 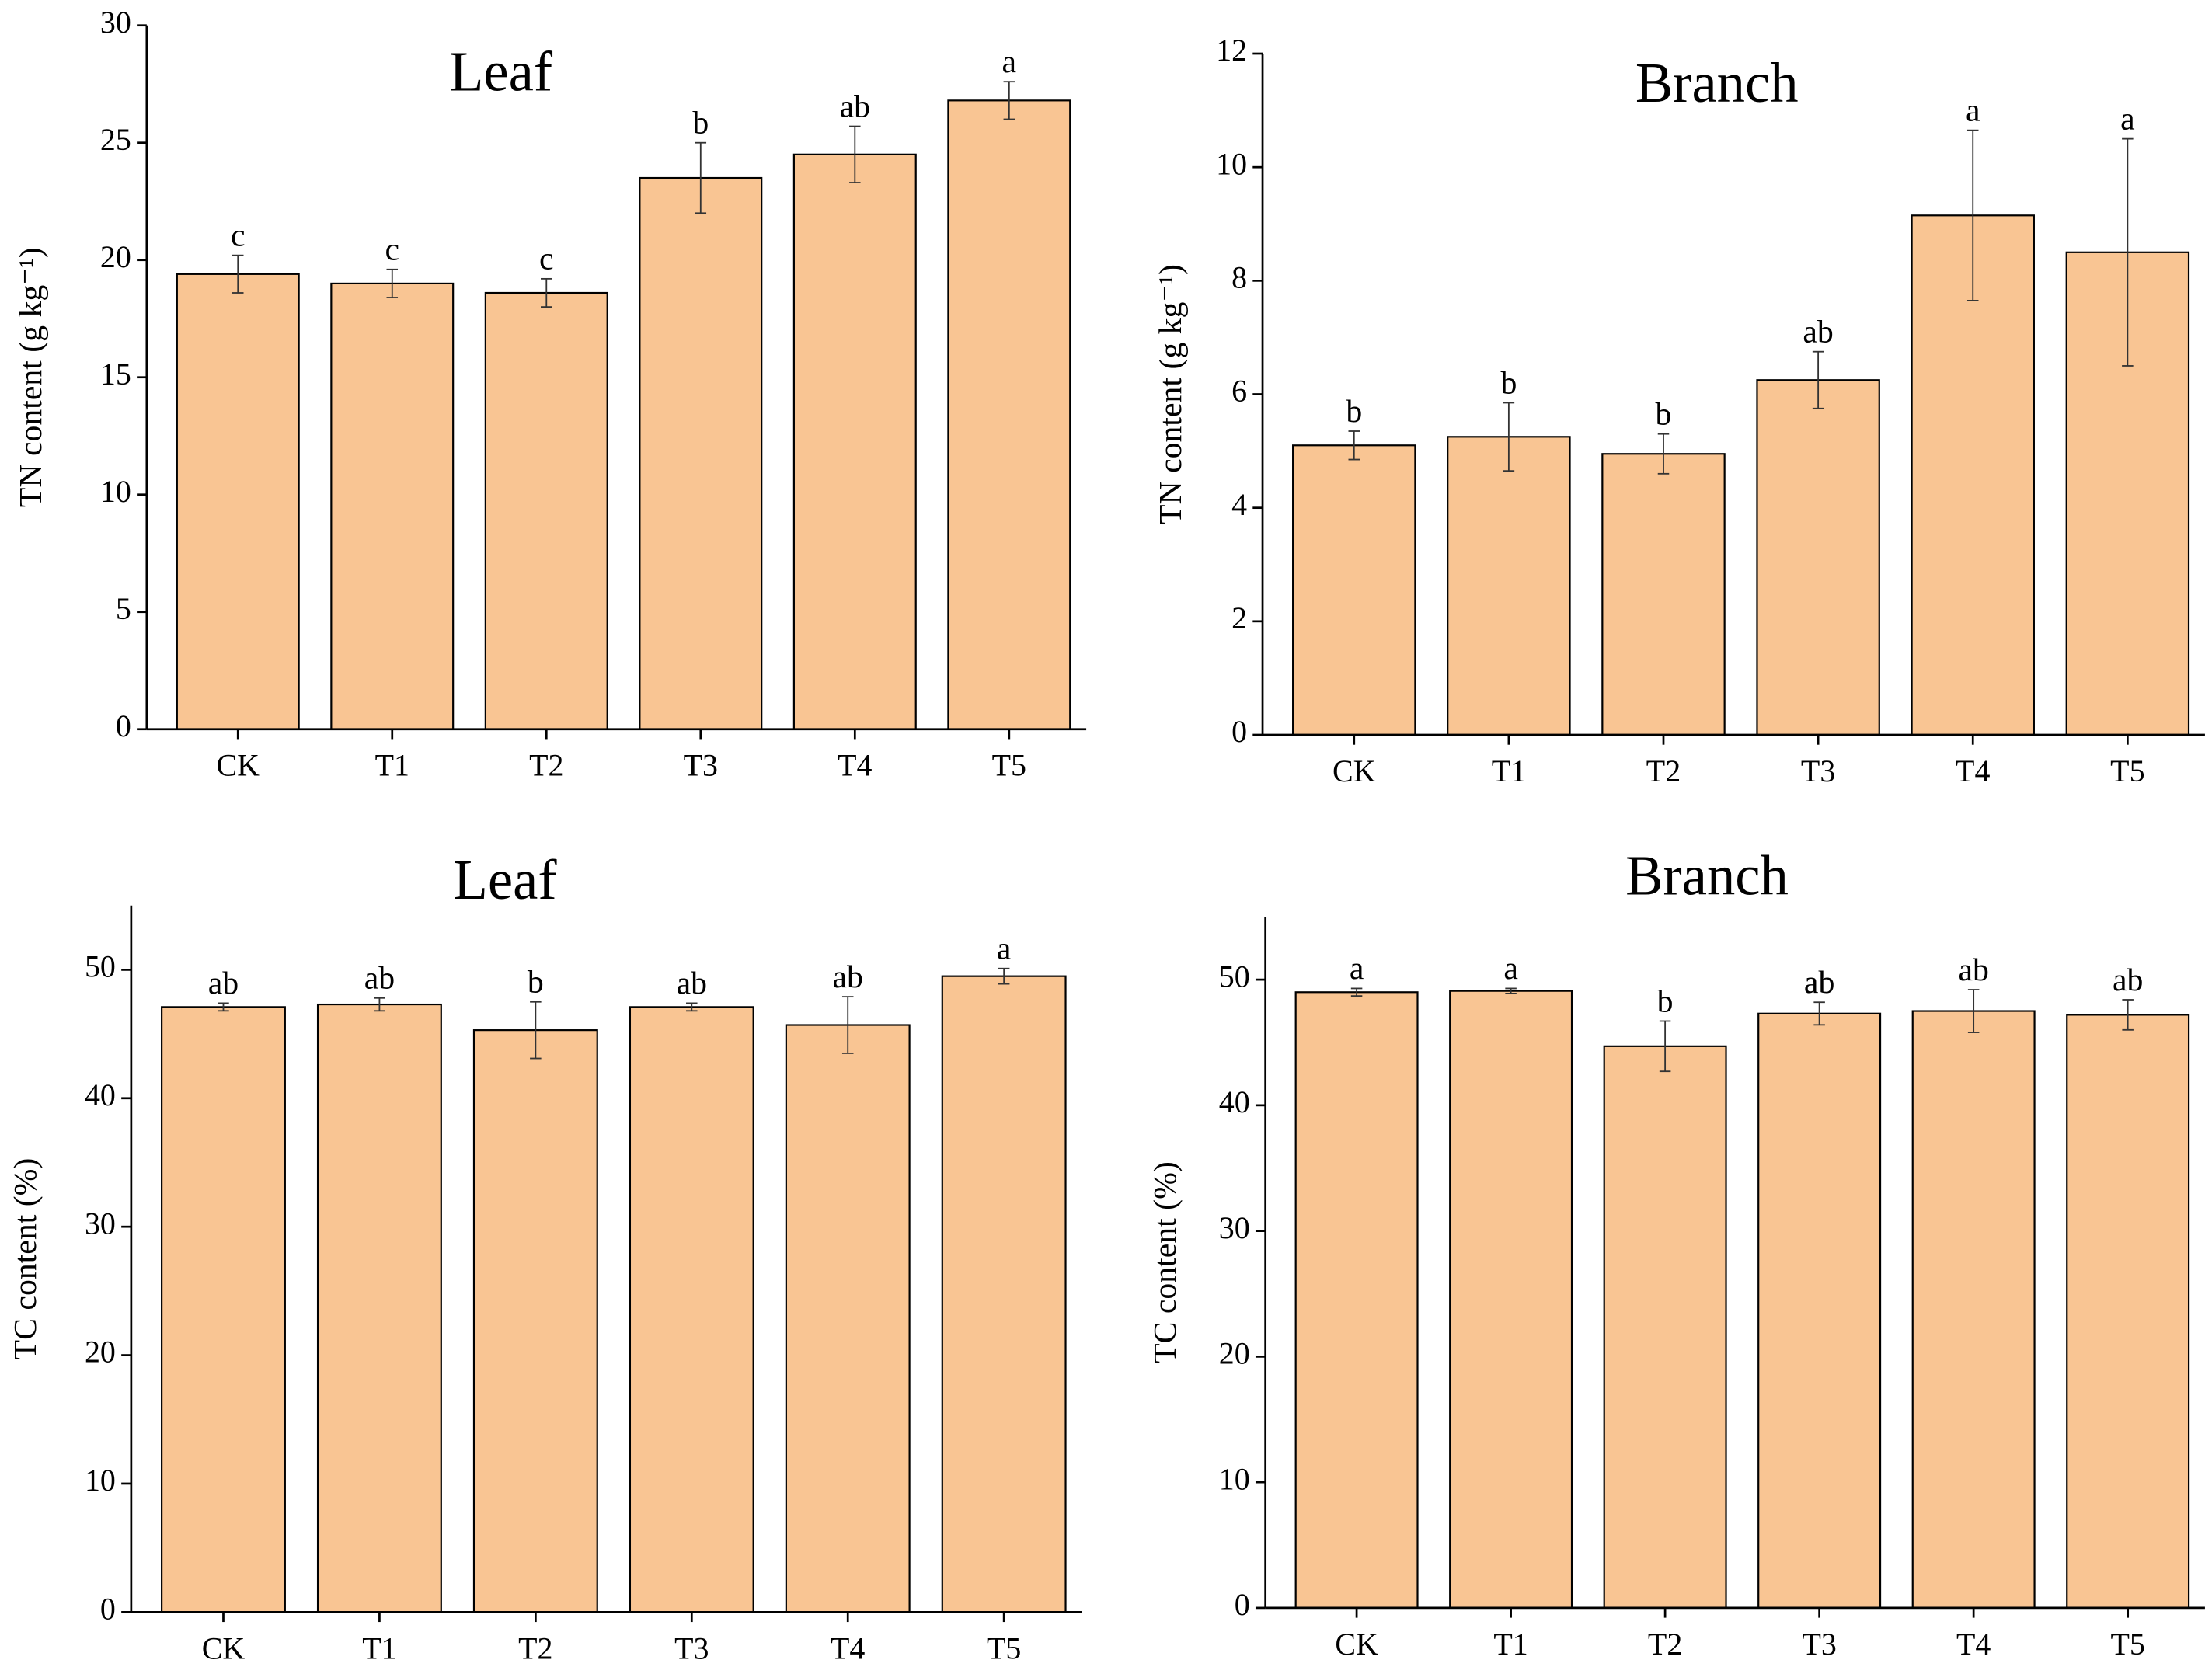 What do you see at coordinates (501, 71) in the screenshot?
I see `chart-title: Leaf` at bounding box center [501, 71].